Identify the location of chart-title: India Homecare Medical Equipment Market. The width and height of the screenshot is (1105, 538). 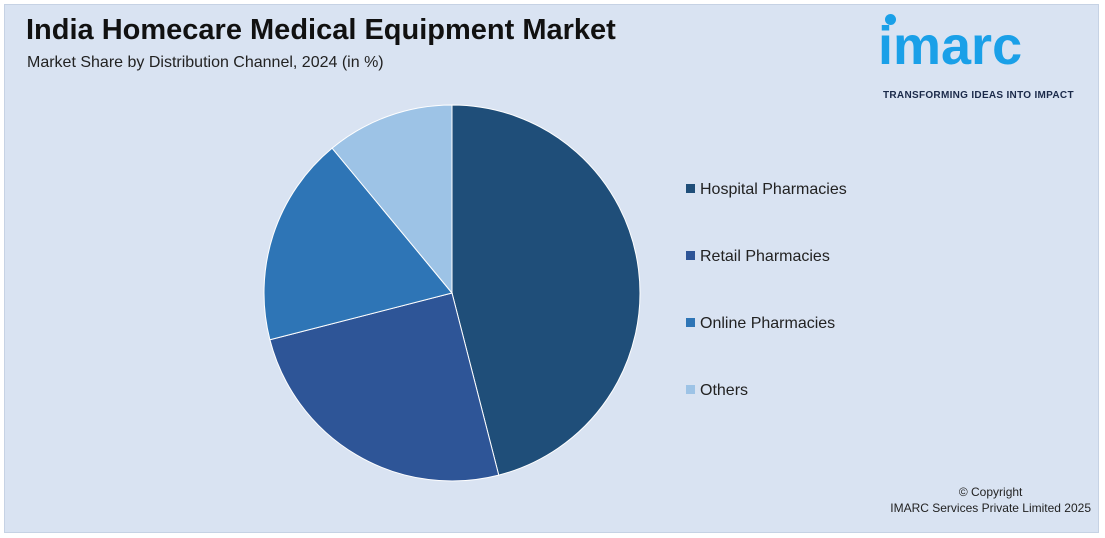
(321, 30).